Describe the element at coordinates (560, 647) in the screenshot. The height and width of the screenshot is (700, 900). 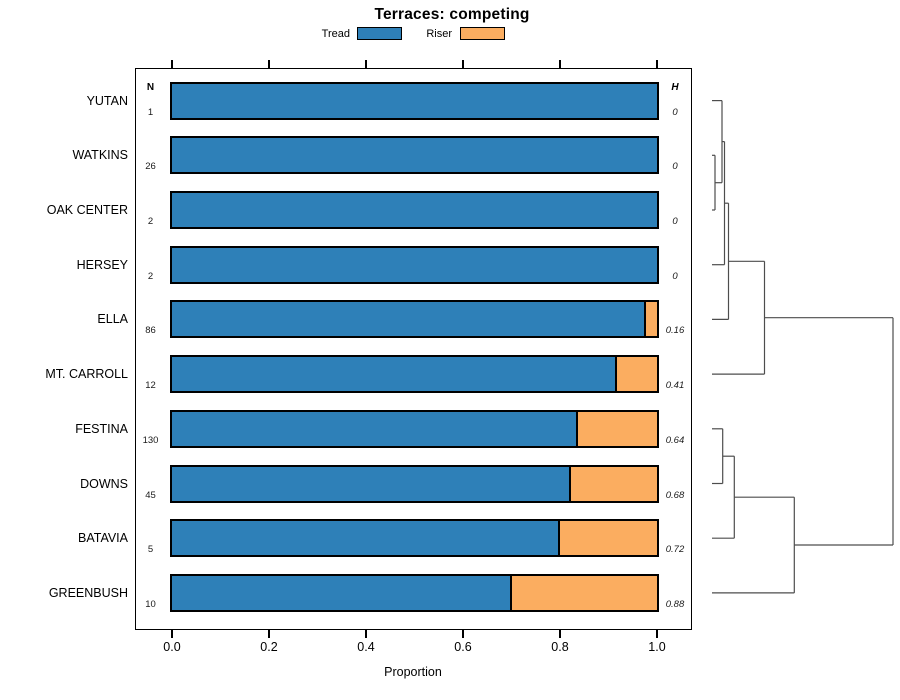
I see `axis-tick-label: 0.8` at that location.